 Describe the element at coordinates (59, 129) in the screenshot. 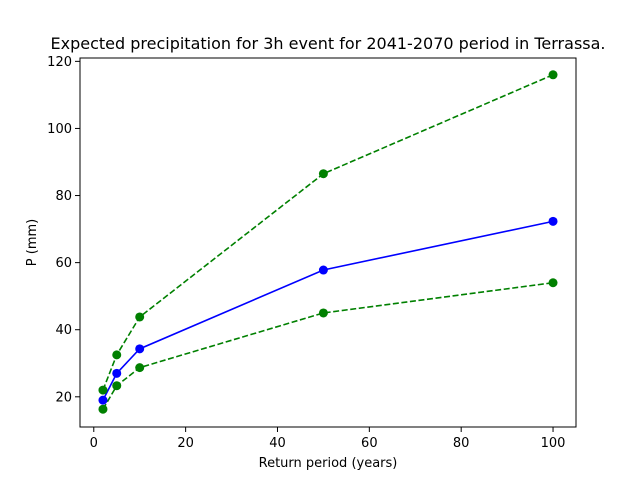

I see `y-tick-label-4: 100` at that location.